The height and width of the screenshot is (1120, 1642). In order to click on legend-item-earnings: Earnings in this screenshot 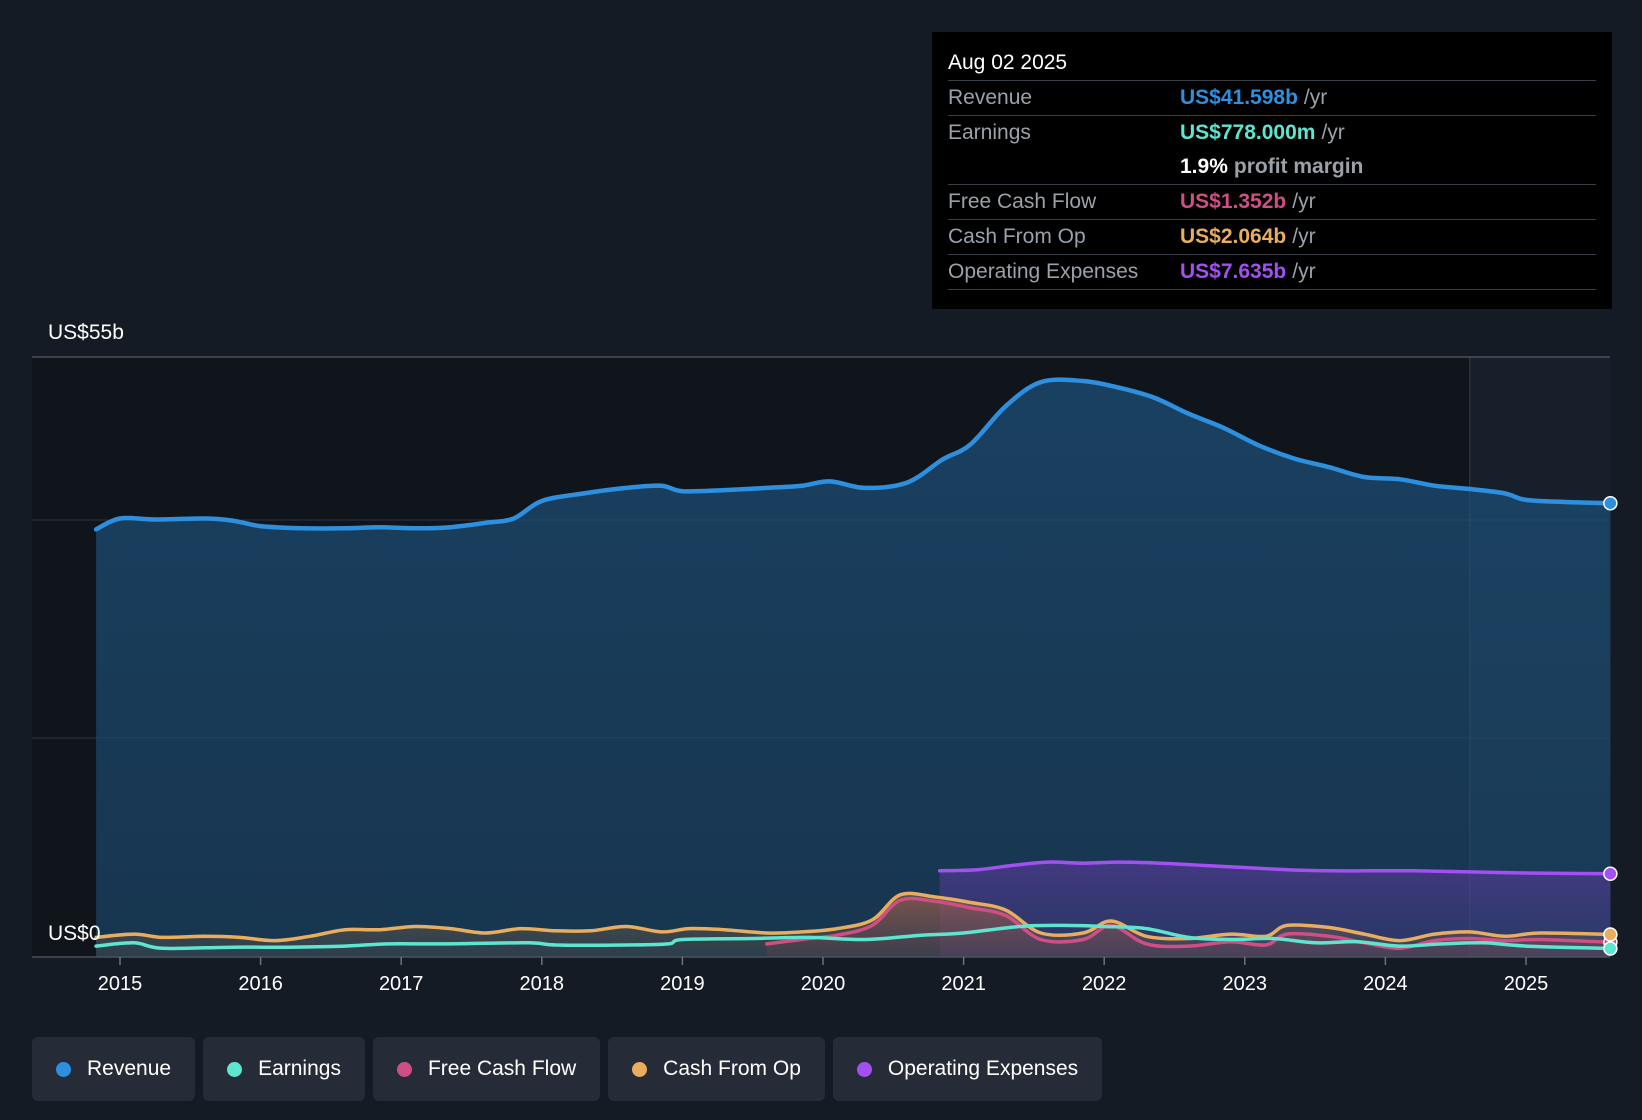, I will do `click(284, 1069)`.